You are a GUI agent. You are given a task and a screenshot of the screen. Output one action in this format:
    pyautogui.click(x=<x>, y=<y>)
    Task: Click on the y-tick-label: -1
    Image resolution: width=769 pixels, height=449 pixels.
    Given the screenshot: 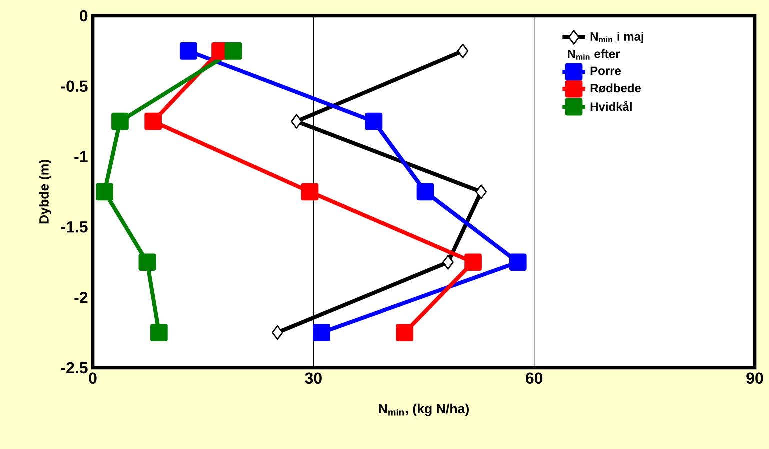 What is the action you would take?
    pyautogui.click(x=81, y=156)
    